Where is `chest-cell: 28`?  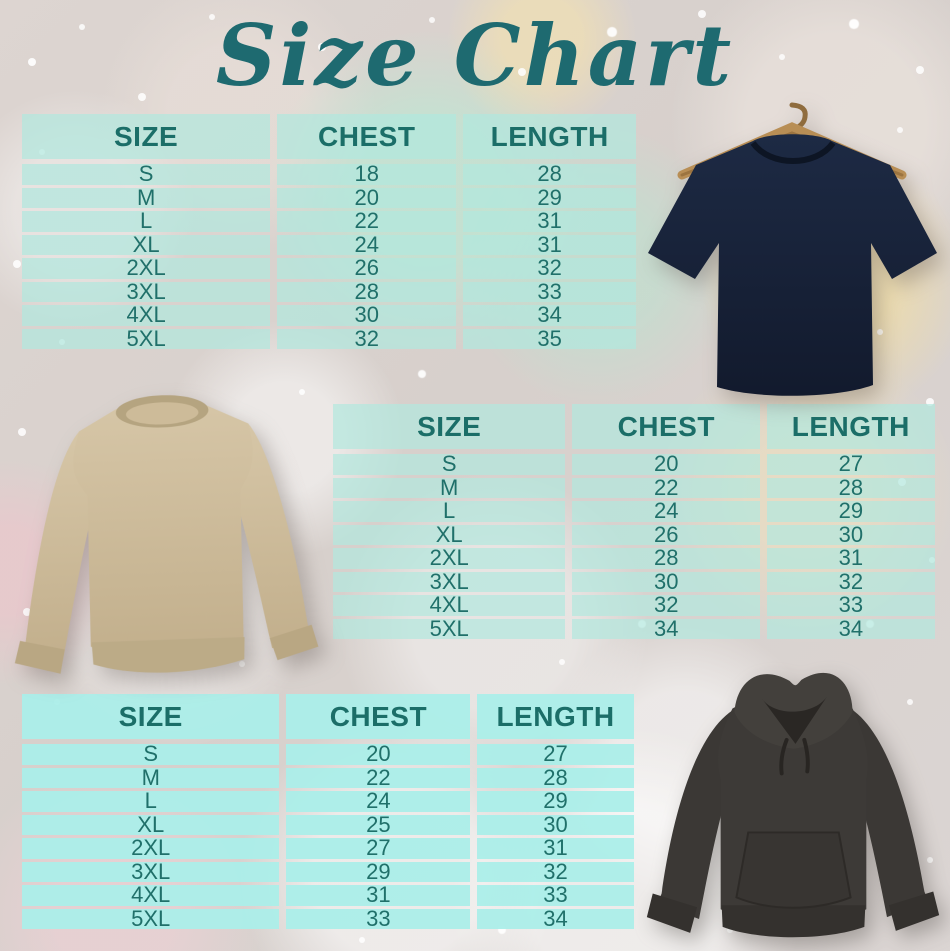 chest-cell: 28 is located at coordinates (666, 558).